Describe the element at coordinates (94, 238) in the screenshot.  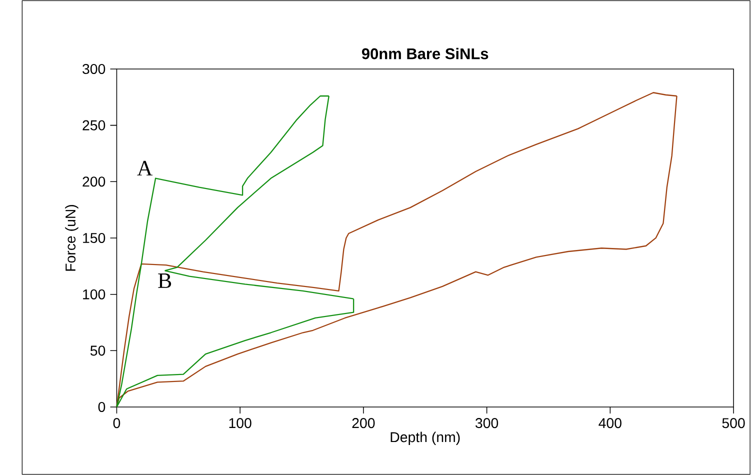
I see `y-tick-label: 150` at that location.